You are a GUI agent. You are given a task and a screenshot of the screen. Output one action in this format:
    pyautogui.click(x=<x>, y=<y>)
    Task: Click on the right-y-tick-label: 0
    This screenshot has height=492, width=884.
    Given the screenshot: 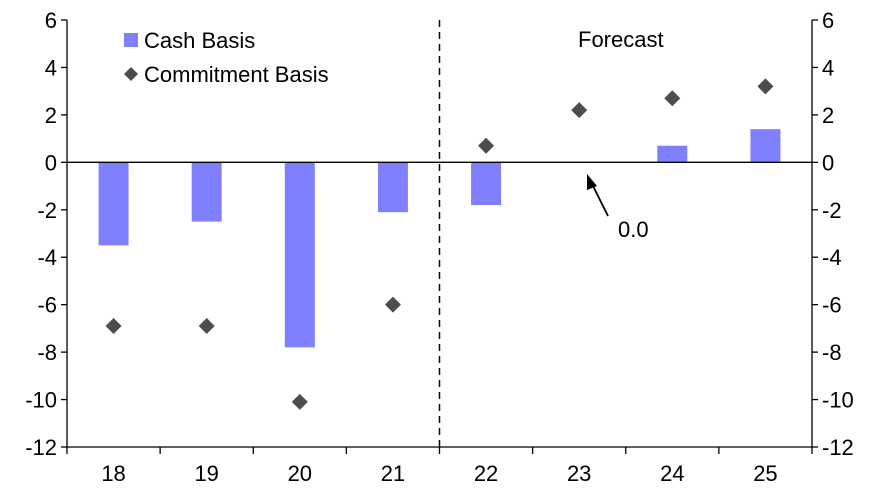 What is the action you would take?
    pyautogui.click(x=828, y=162)
    